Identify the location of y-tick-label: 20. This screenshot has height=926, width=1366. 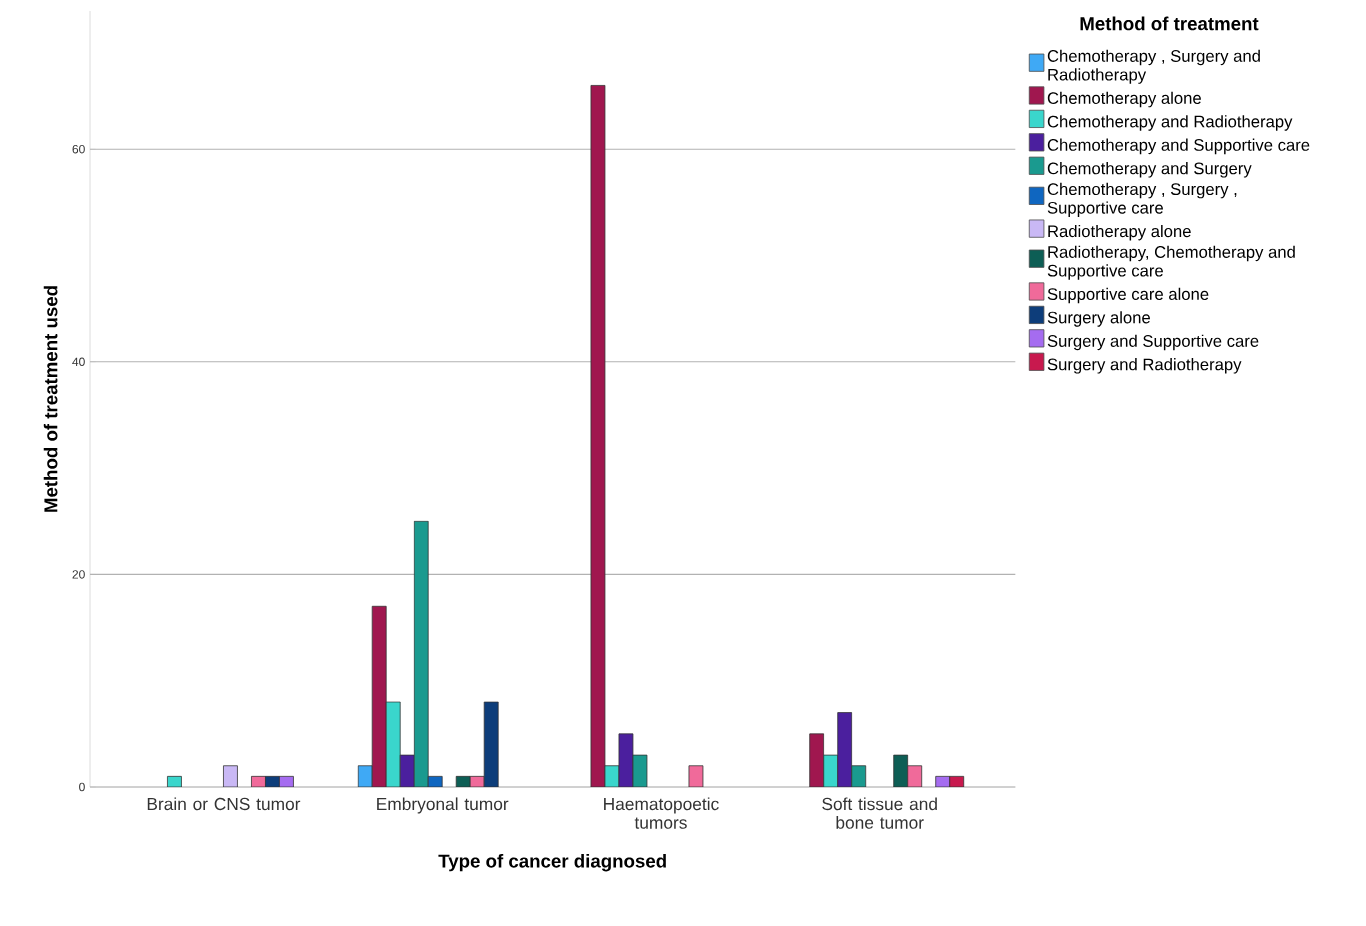
(78, 574).